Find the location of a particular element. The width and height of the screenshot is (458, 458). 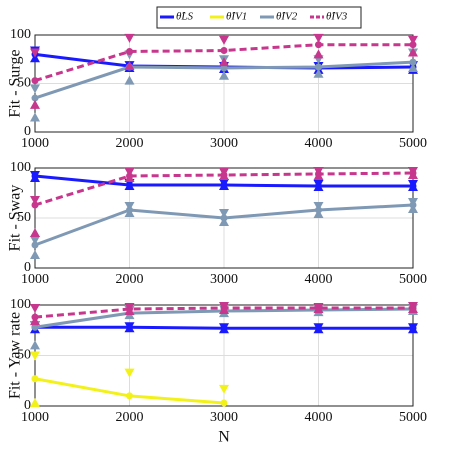

legend: θ̂LS θ̂IV1 θ̂IV2 θ̂IV3 is located at coordinates (259, 17).